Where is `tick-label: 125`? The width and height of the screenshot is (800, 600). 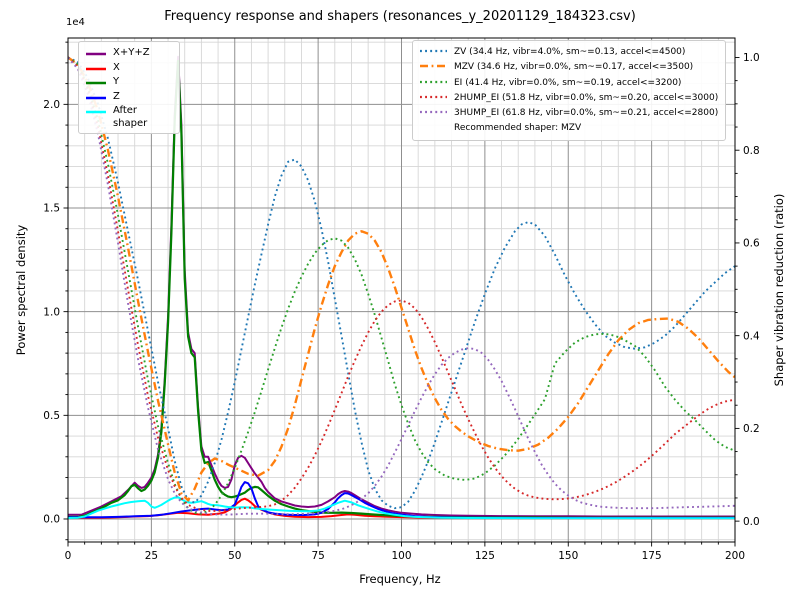
tick-label: 125 is located at coordinates (485, 556).